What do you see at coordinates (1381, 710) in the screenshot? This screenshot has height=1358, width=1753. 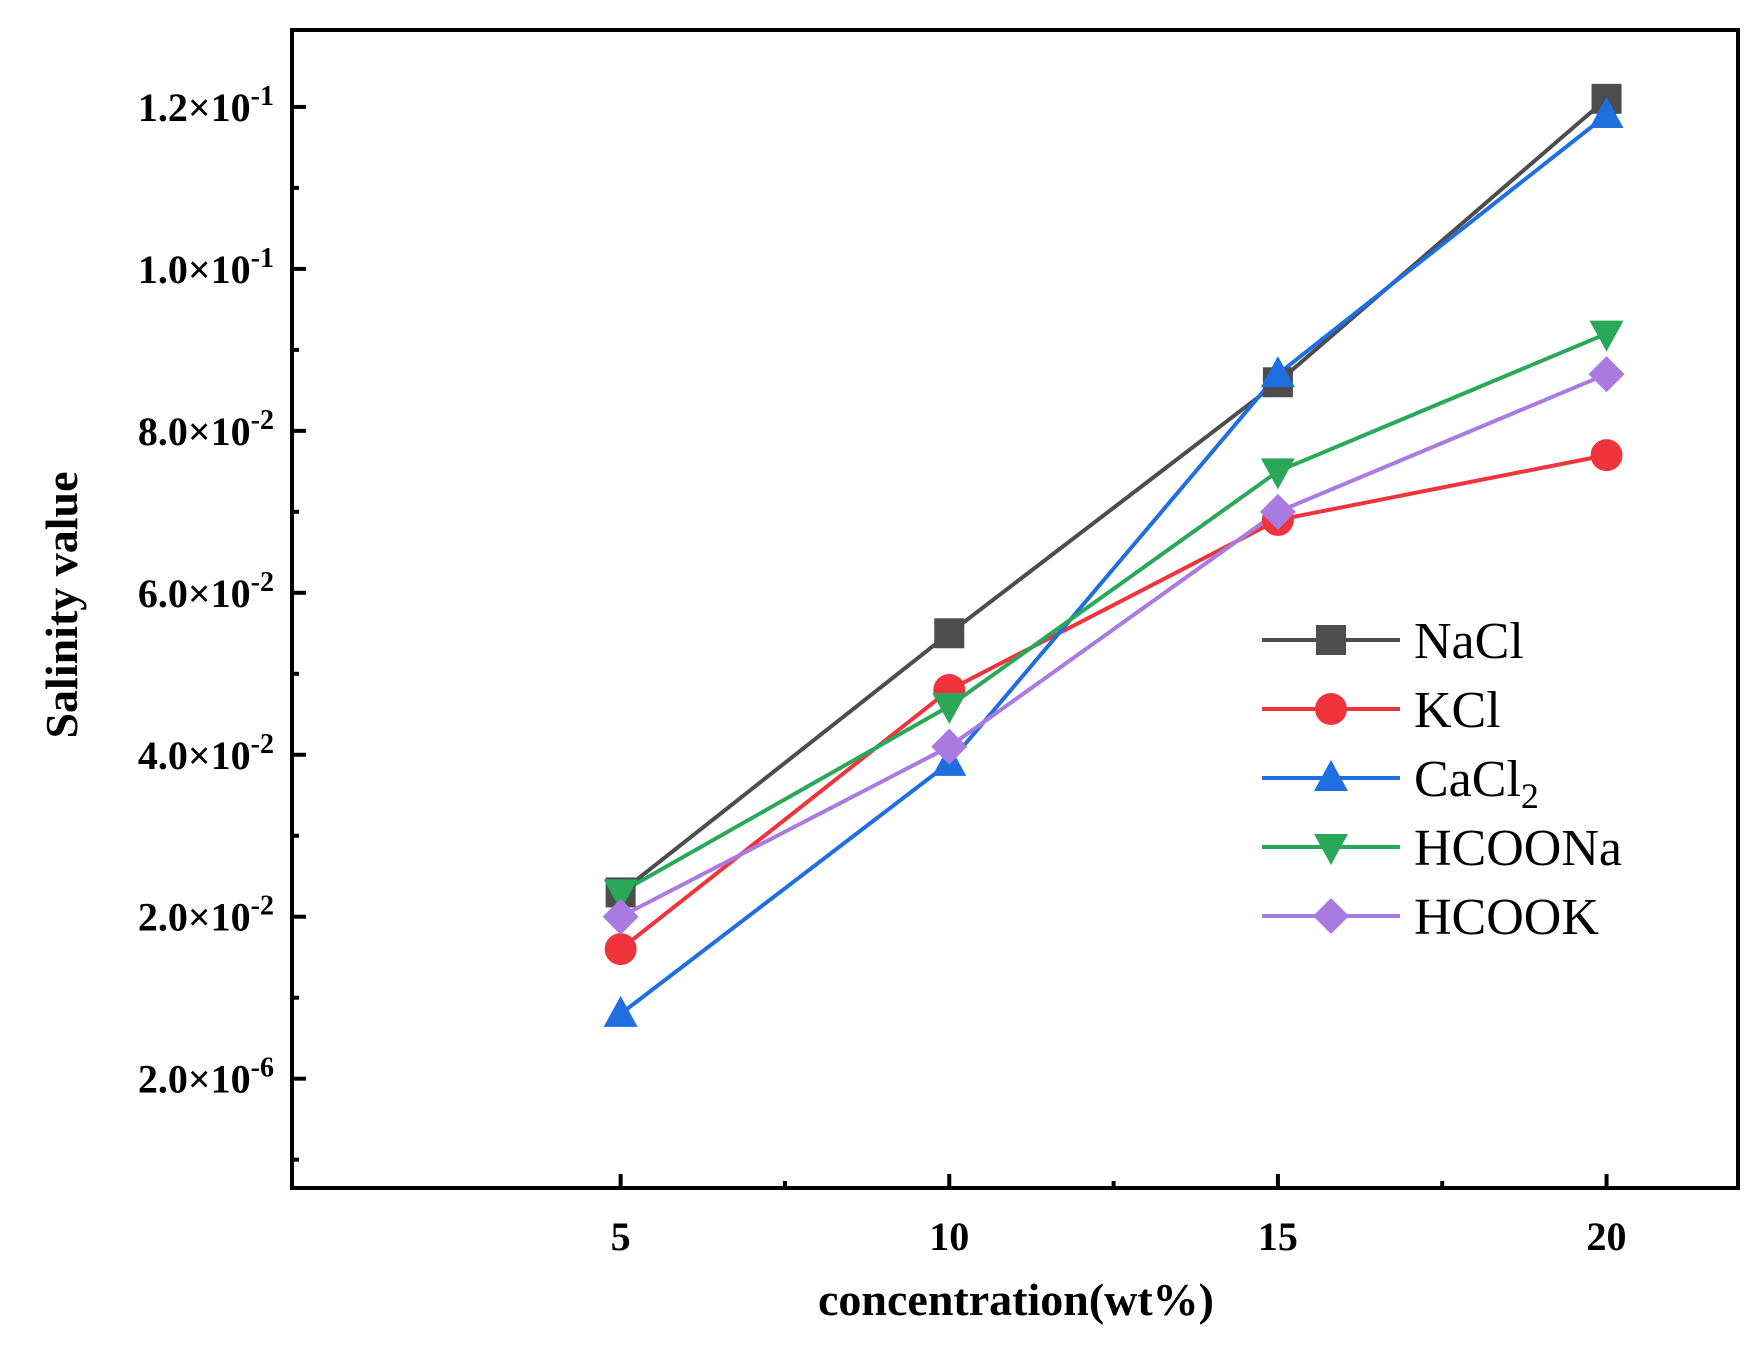 I see `legend-item-kcl: KCl` at bounding box center [1381, 710].